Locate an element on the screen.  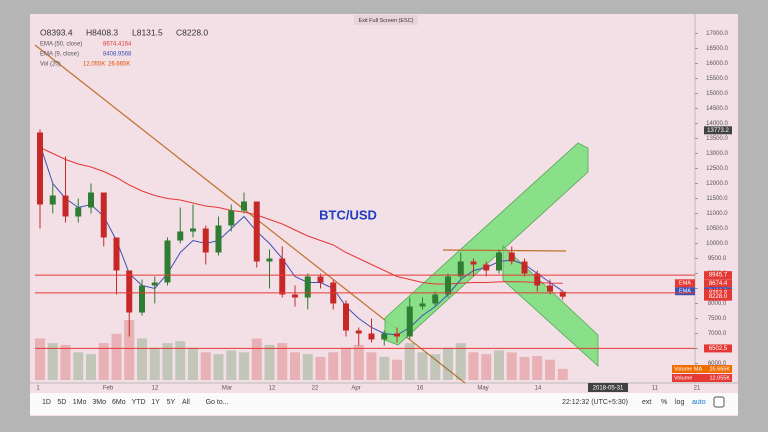
volume-tag-bg is located at coordinates (702, 369).